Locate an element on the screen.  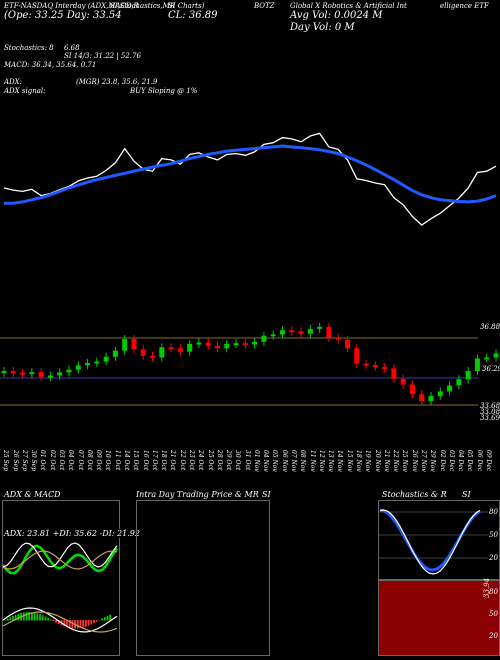
date-label: 25 Oct is located at coordinates (210, 460).